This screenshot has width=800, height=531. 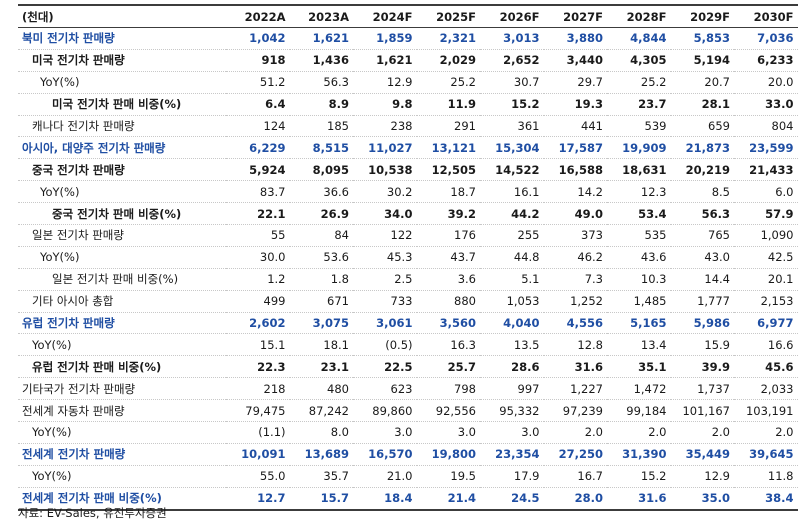 What do you see at coordinates (448, 499) in the screenshot?
I see `cell-value: 21.4` at bounding box center [448, 499].